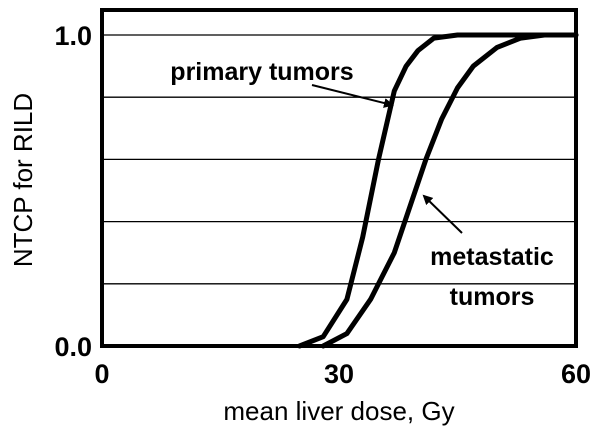  What do you see at coordinates (339, 374) in the screenshot?
I see `x-tick-label: 30` at bounding box center [339, 374].